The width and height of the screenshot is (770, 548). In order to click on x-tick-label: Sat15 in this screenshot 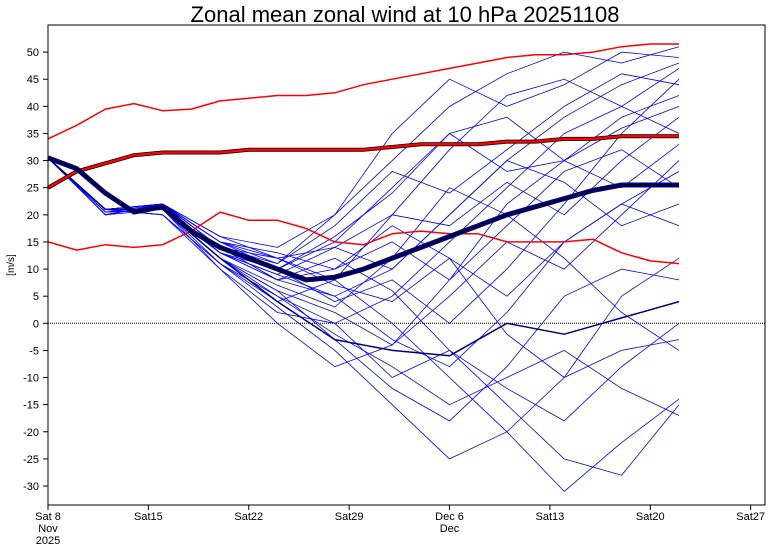, I will do `click(148, 517)`.